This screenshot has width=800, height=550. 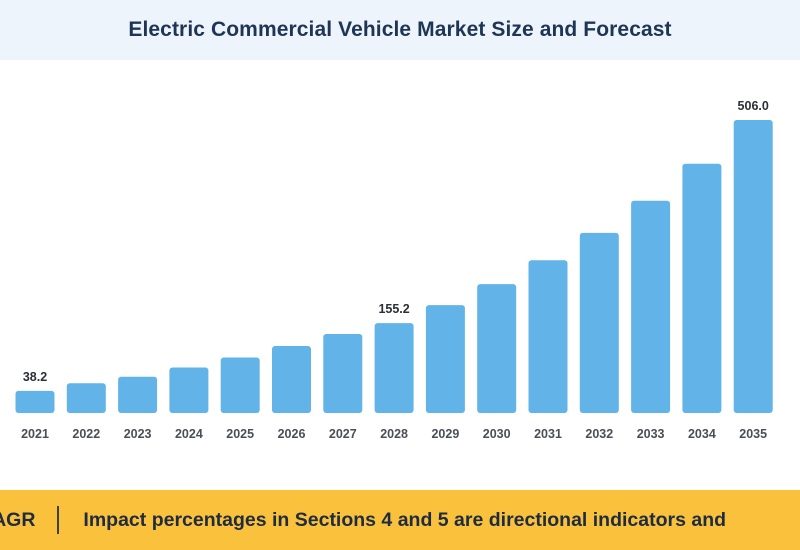 I want to click on x-tick-label: 2030, so click(x=497, y=434).